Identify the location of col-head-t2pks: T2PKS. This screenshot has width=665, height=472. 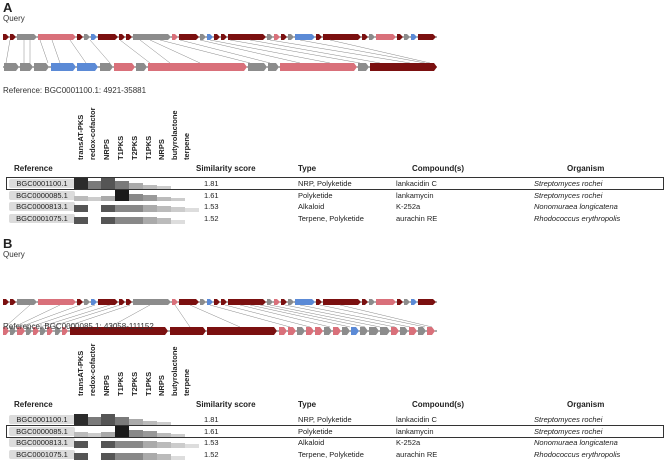
(134, 383).